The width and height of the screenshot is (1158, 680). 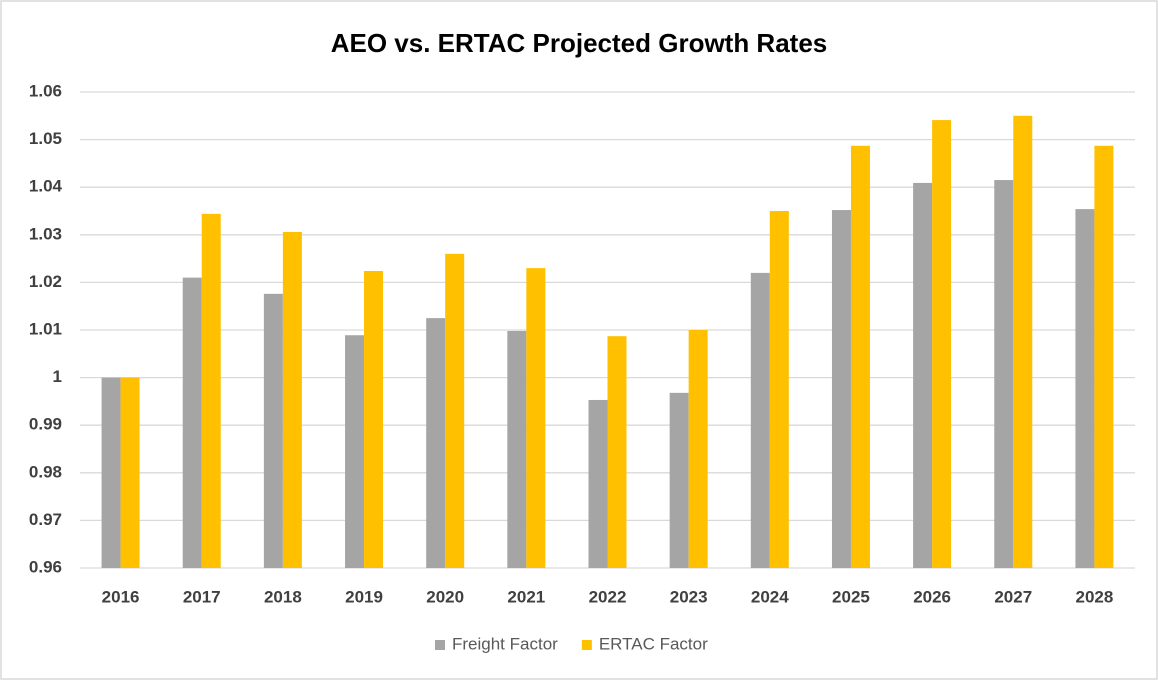 What do you see at coordinates (283, 596) in the screenshot?
I see `x-tick-label: 2018` at bounding box center [283, 596].